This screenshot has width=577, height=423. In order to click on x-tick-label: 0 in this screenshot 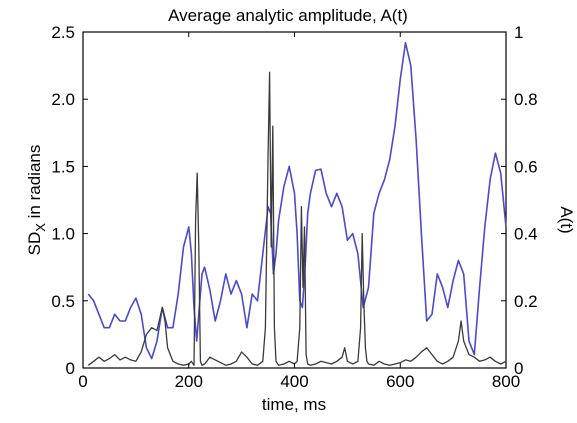, I will do `click(82, 381)`.